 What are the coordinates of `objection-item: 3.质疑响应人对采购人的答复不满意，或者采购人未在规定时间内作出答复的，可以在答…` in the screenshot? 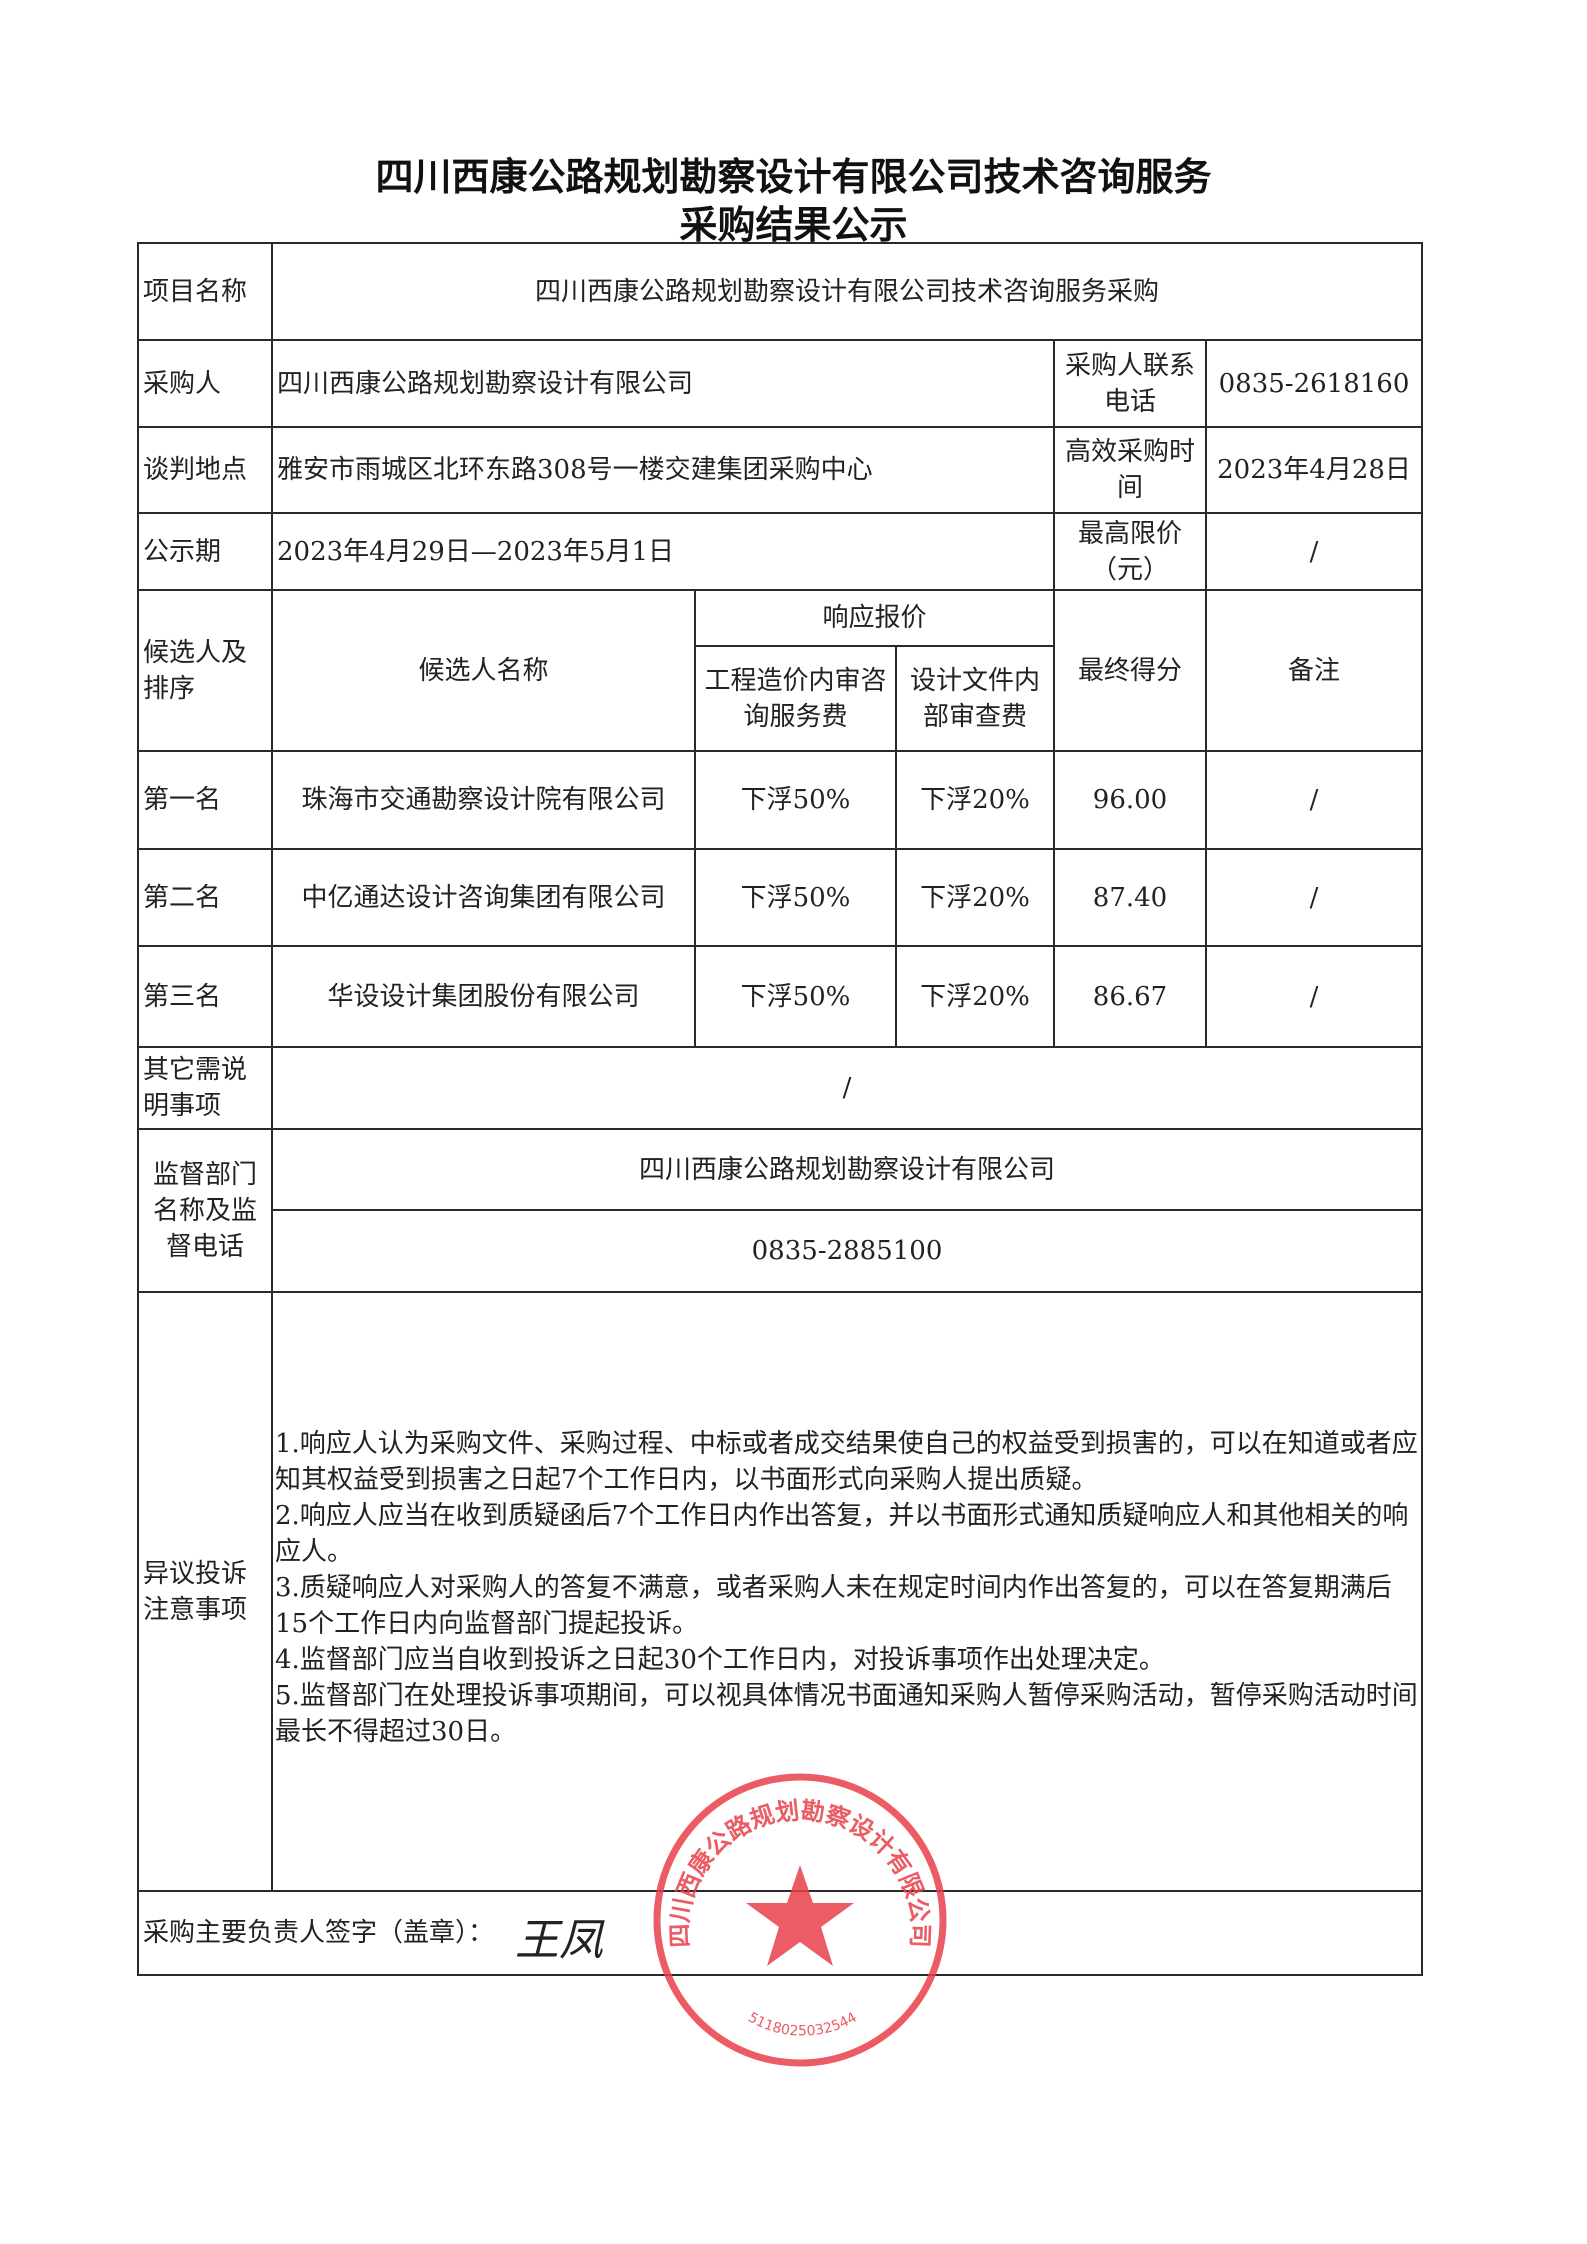 It's located at (833, 1606).